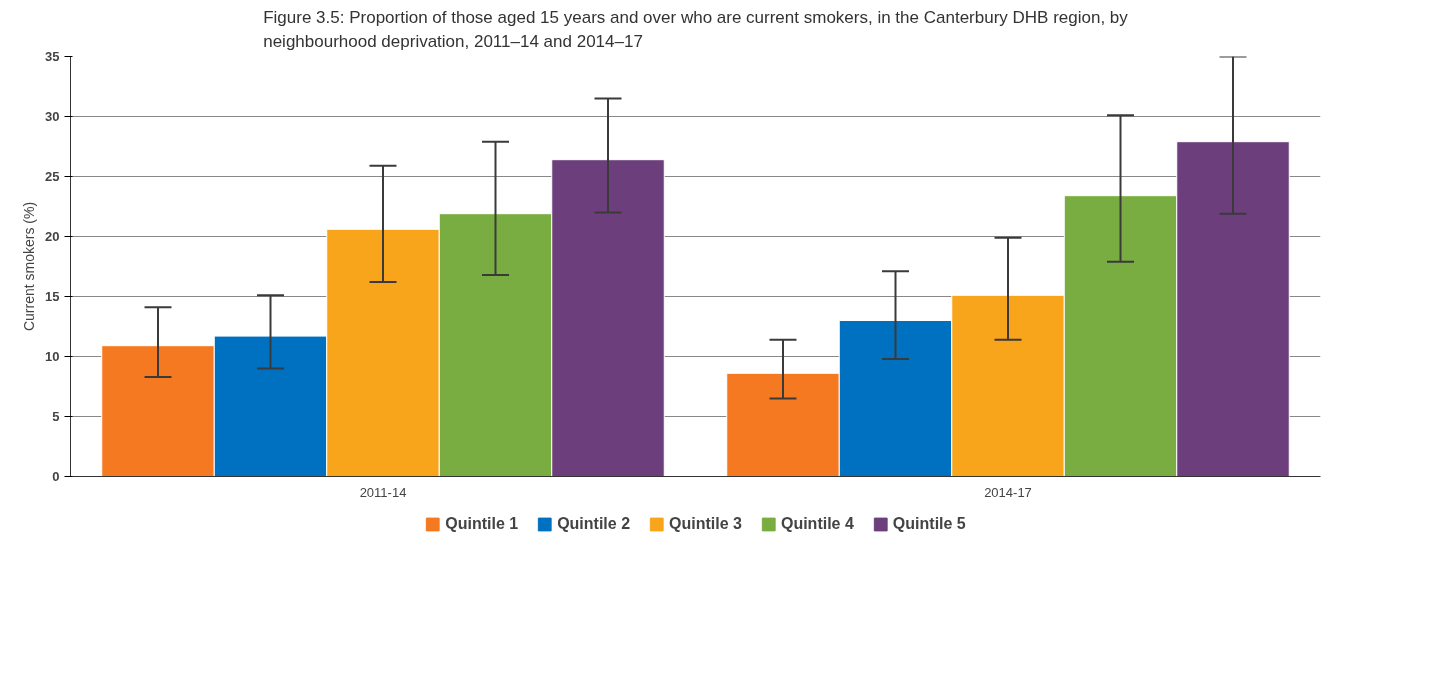 The width and height of the screenshot is (1441, 695). Describe the element at coordinates (52, 116) in the screenshot. I see `y-tick-label: 30` at that location.